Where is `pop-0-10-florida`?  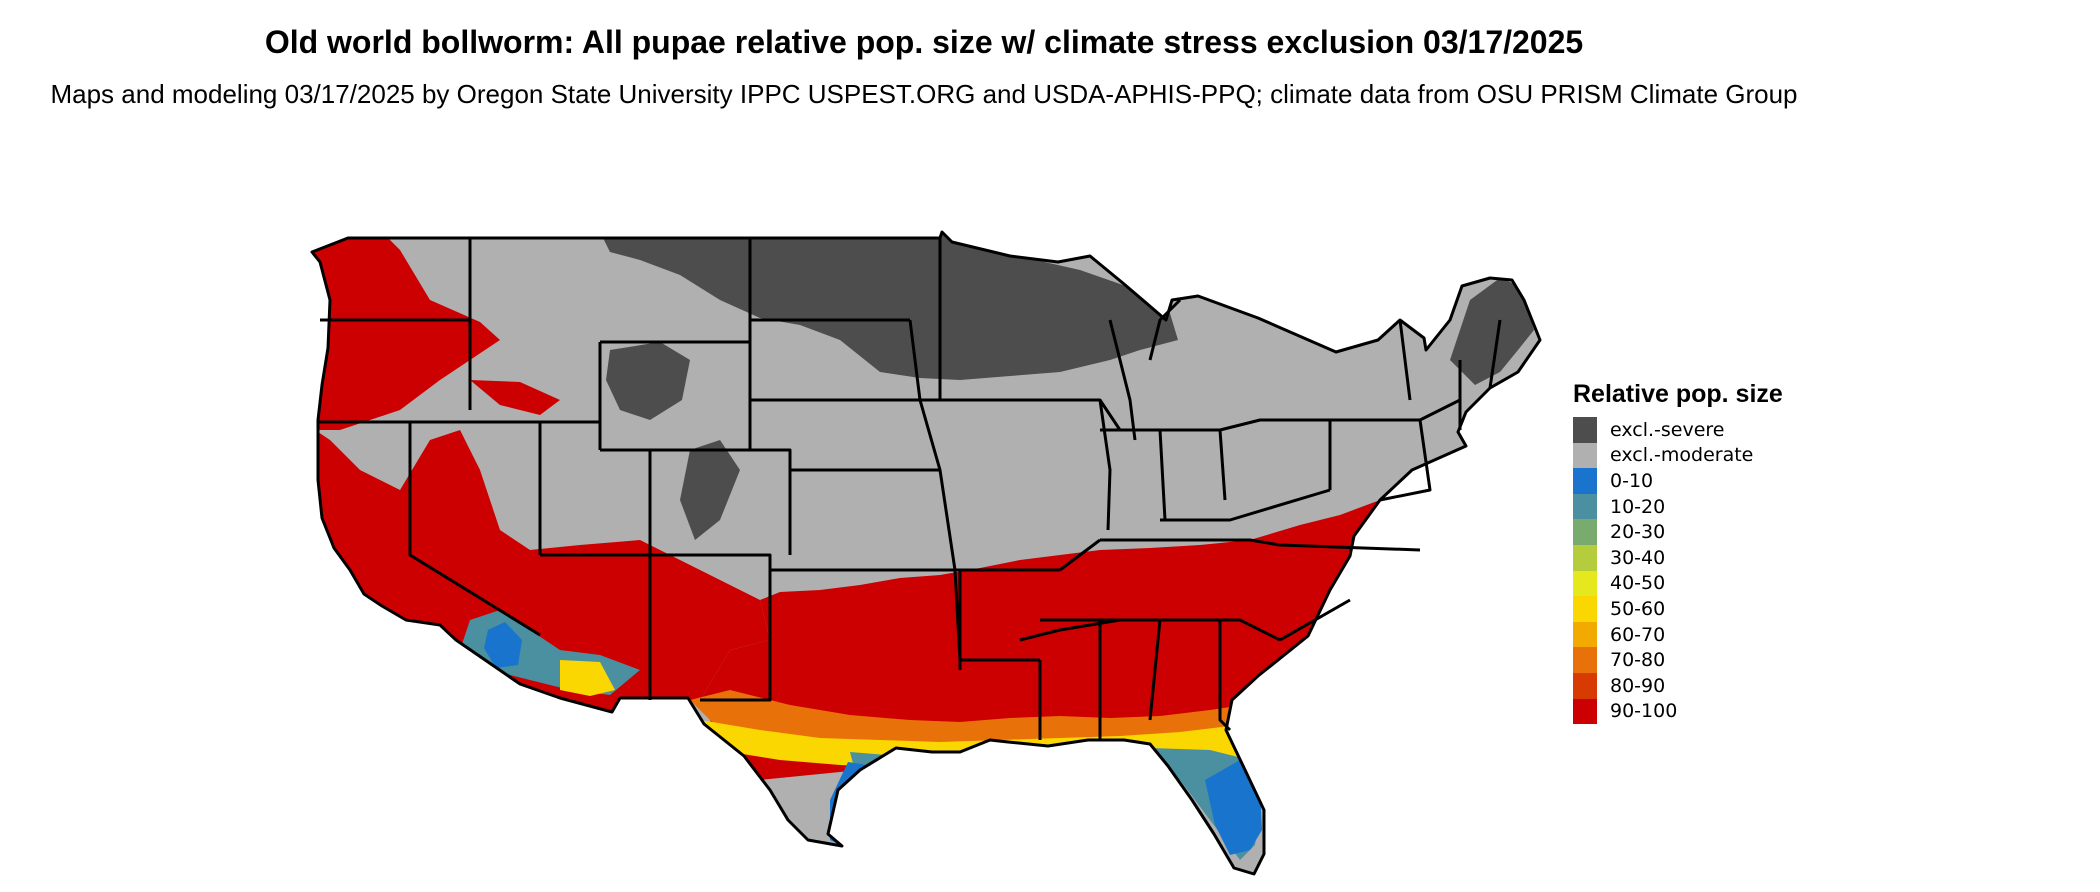
pop-0-10-florida is located at coordinates (1233, 807).